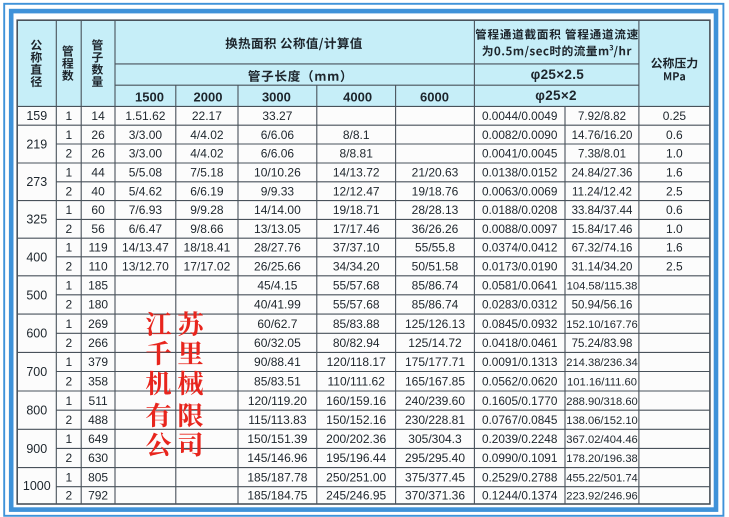 This screenshot has width=729, height=517. I want to click on svg-text: 488, so click(98, 420).